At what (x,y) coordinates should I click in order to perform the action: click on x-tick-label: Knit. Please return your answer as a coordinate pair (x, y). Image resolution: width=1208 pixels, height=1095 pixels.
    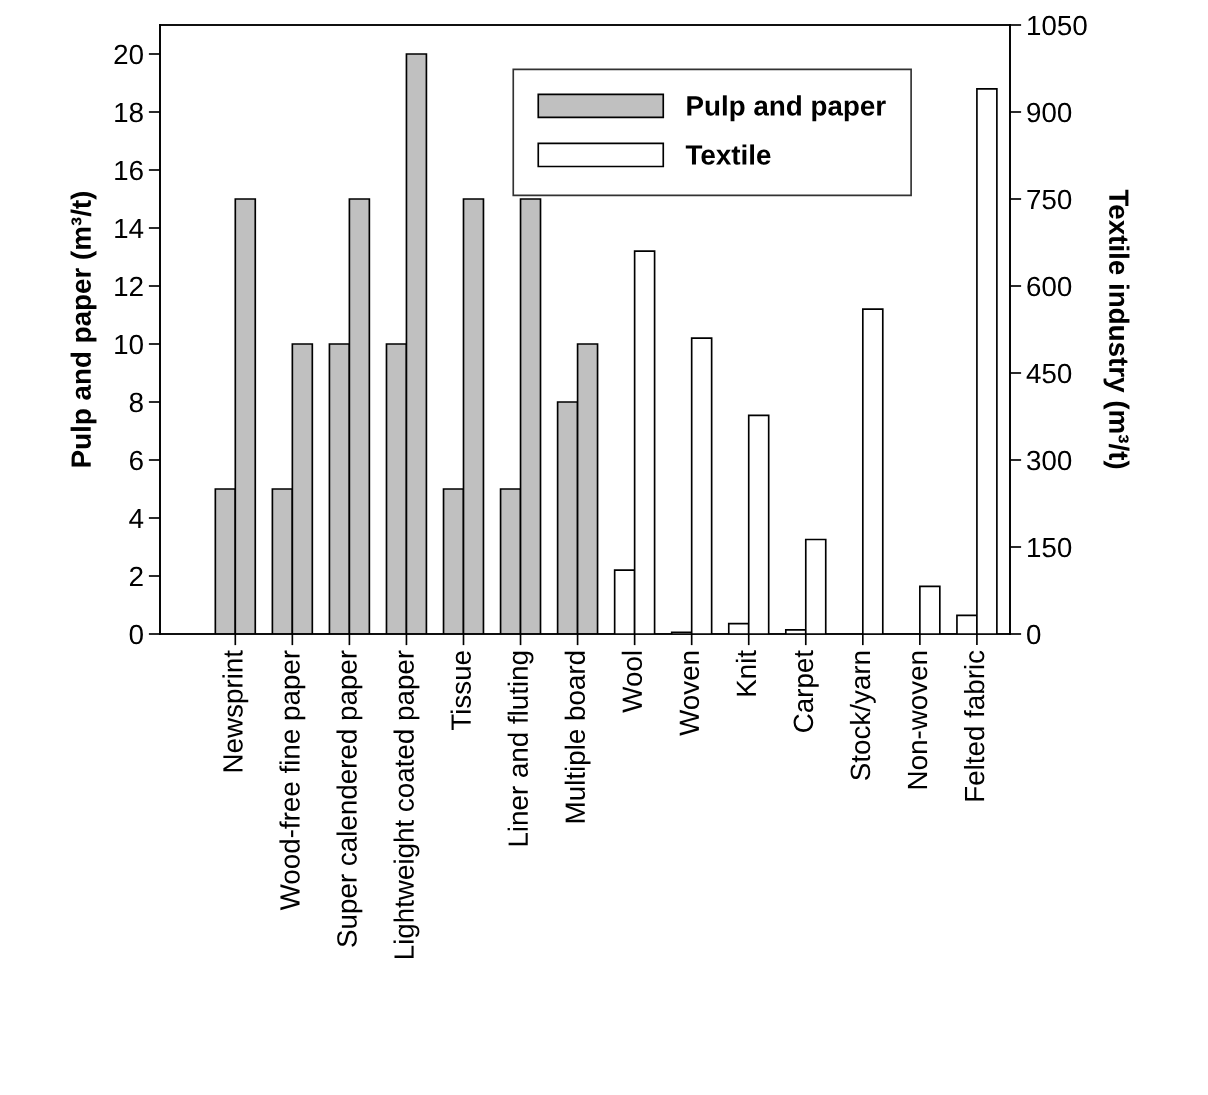
    Looking at the image, I should click on (746, 673).